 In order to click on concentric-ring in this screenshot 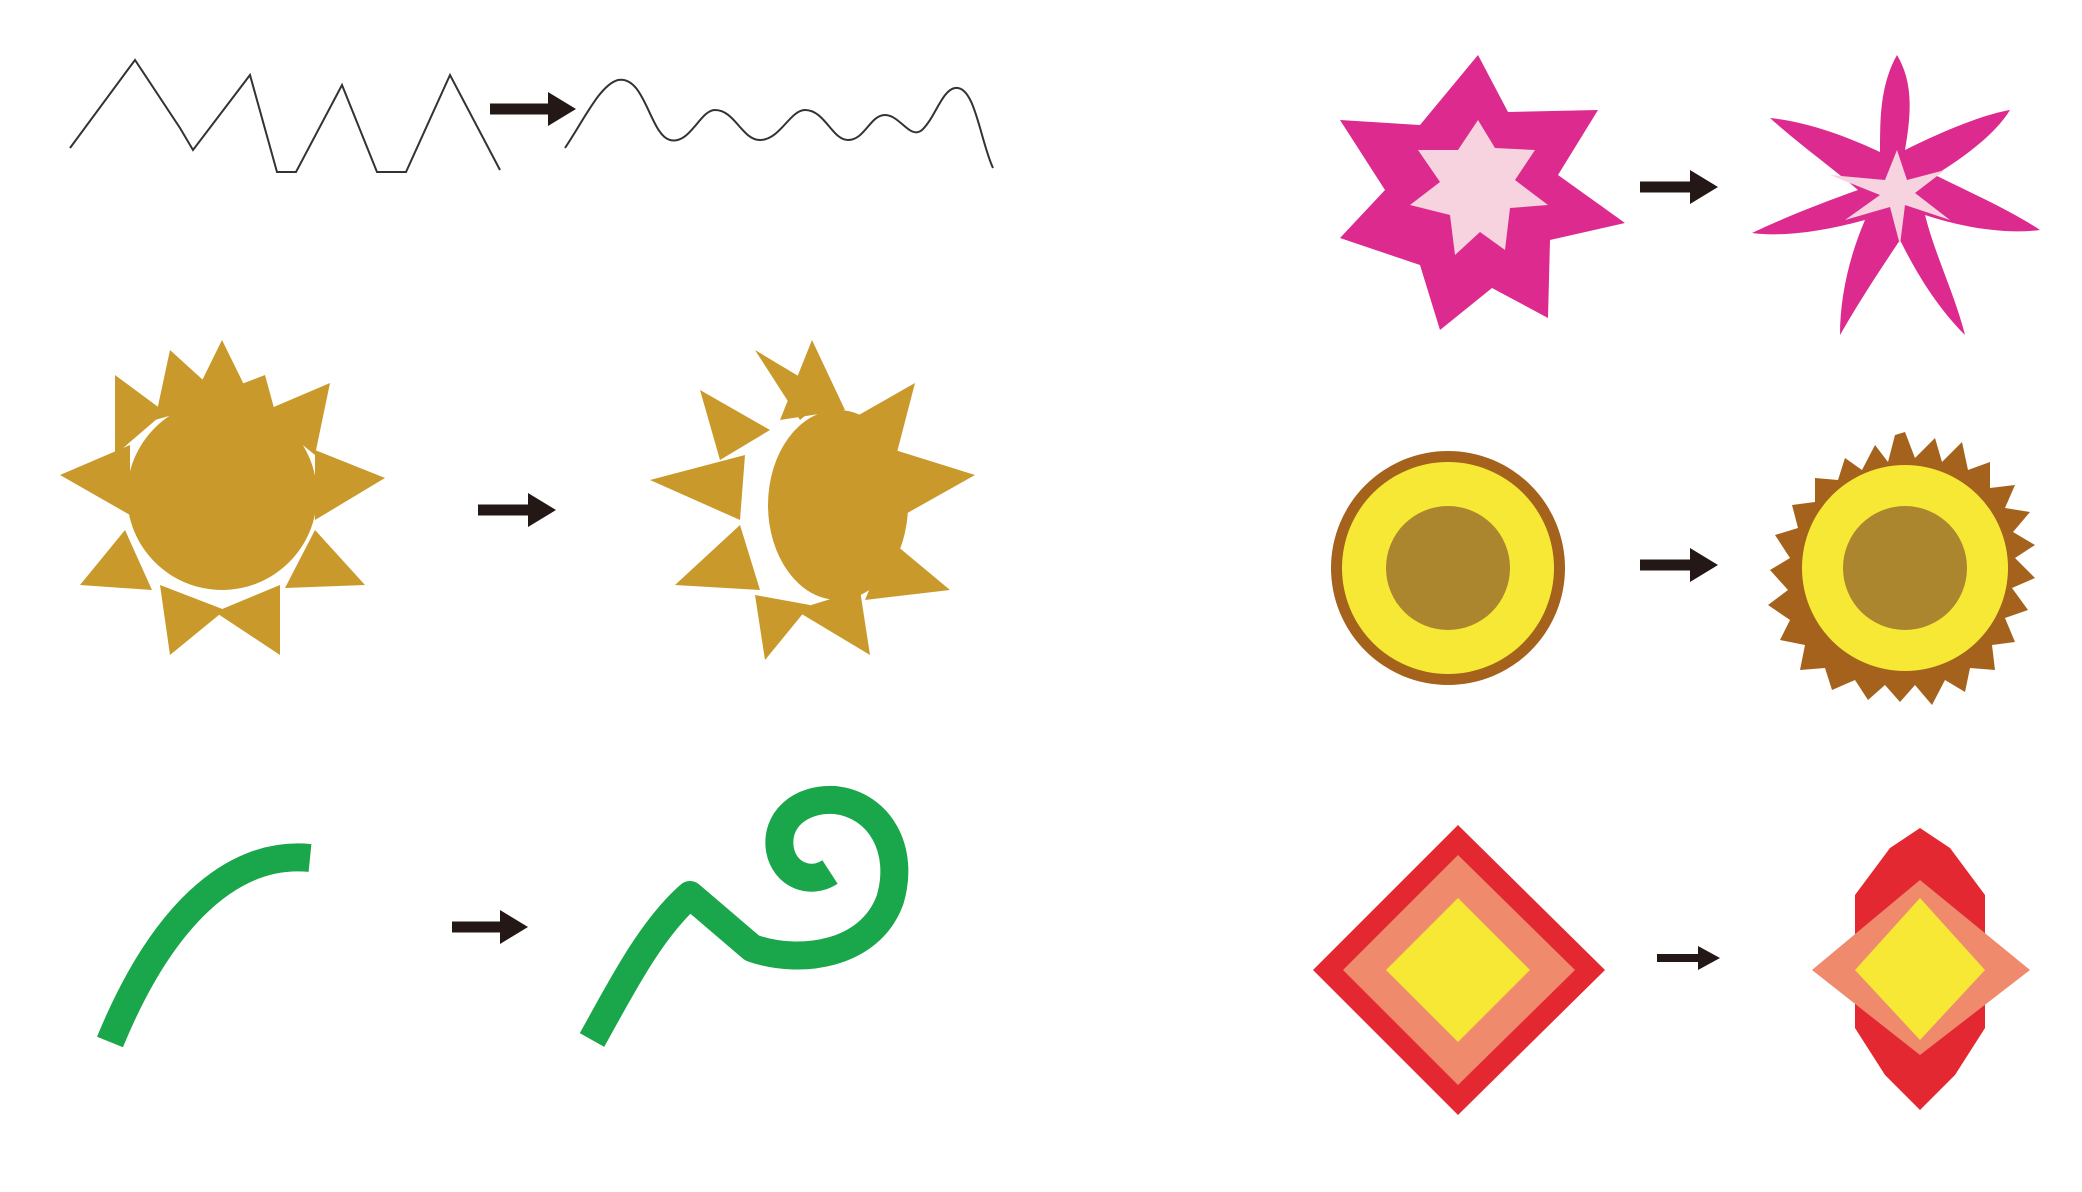, I will do `click(1448, 568)`.